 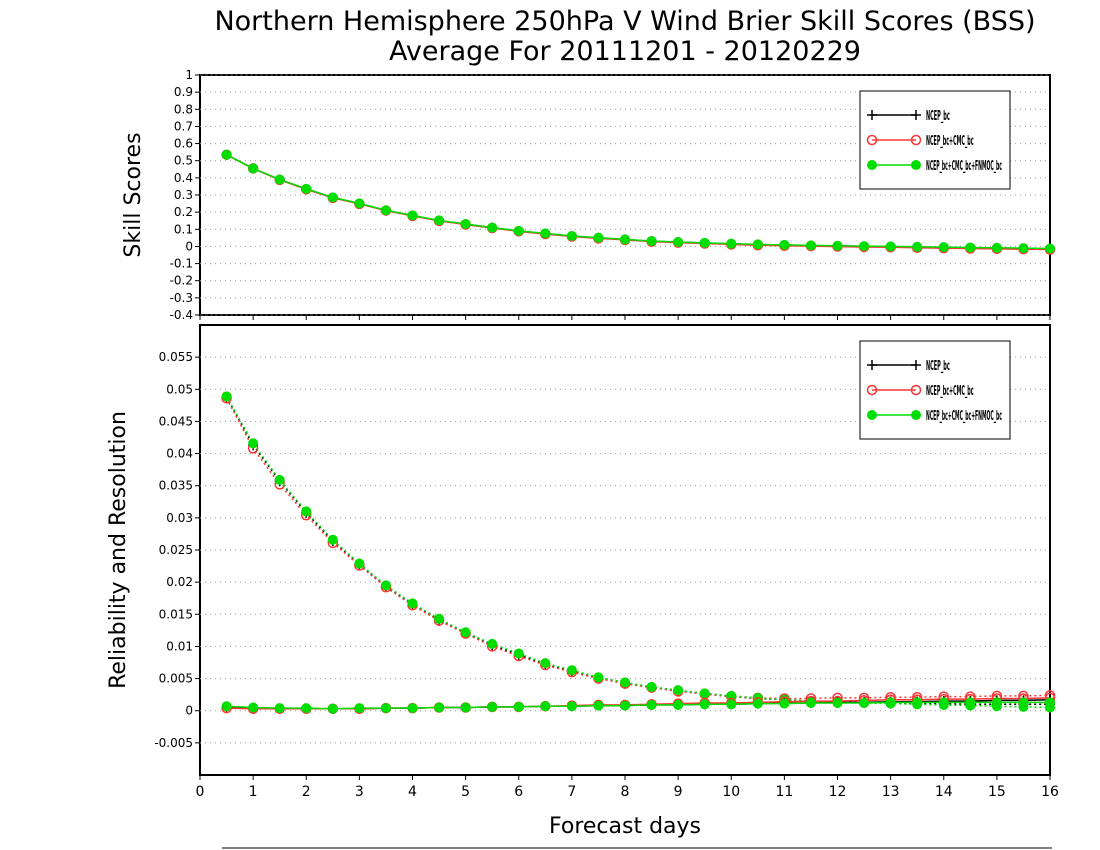 What do you see at coordinates (176, 486) in the screenshot?
I see `y-tick-label: 0.035` at bounding box center [176, 486].